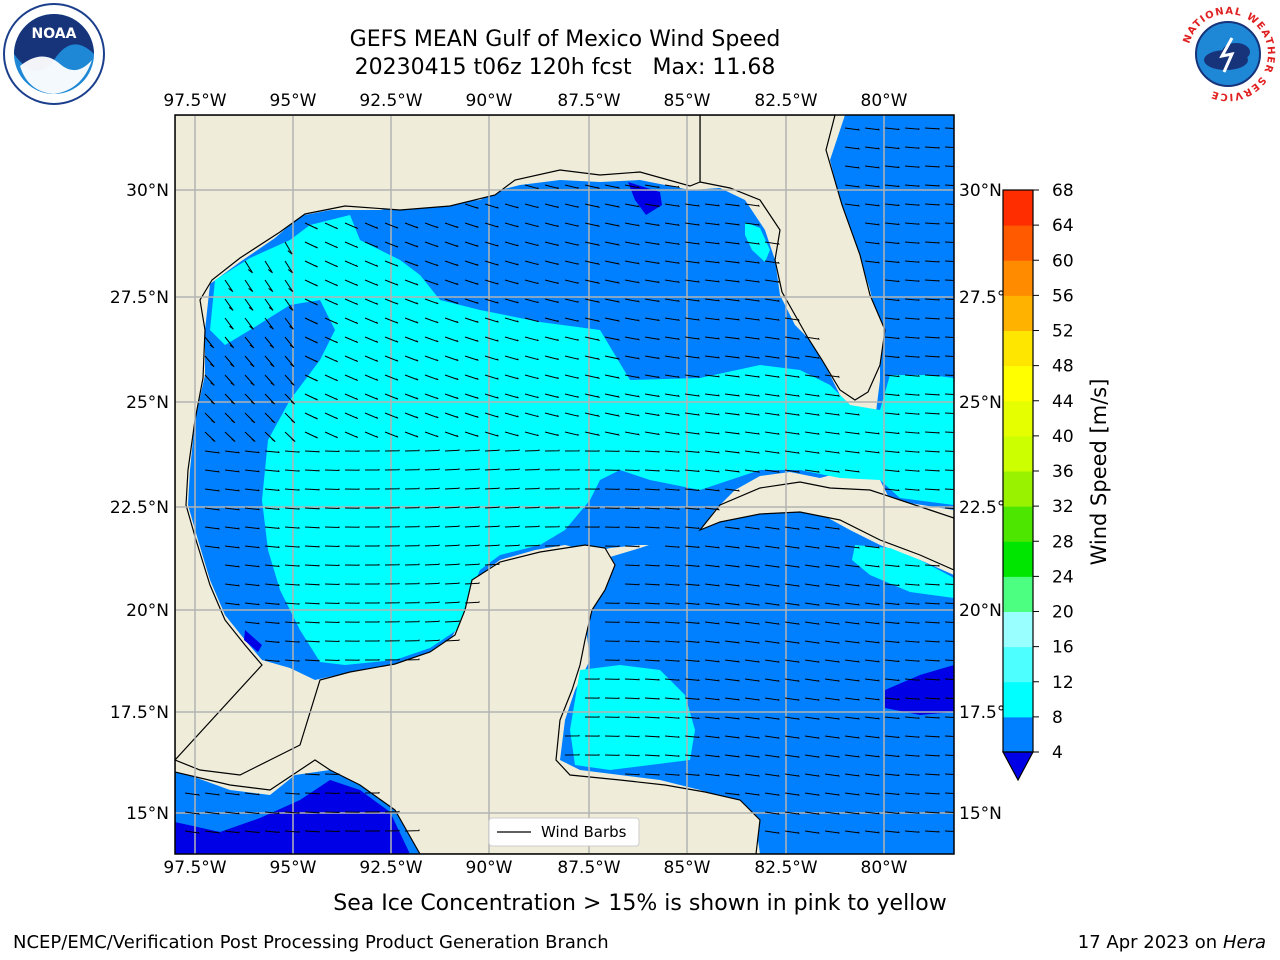 The image size is (1280, 960). What do you see at coordinates (1244, 942) in the screenshot?
I see `footer-host: Hera` at bounding box center [1244, 942].